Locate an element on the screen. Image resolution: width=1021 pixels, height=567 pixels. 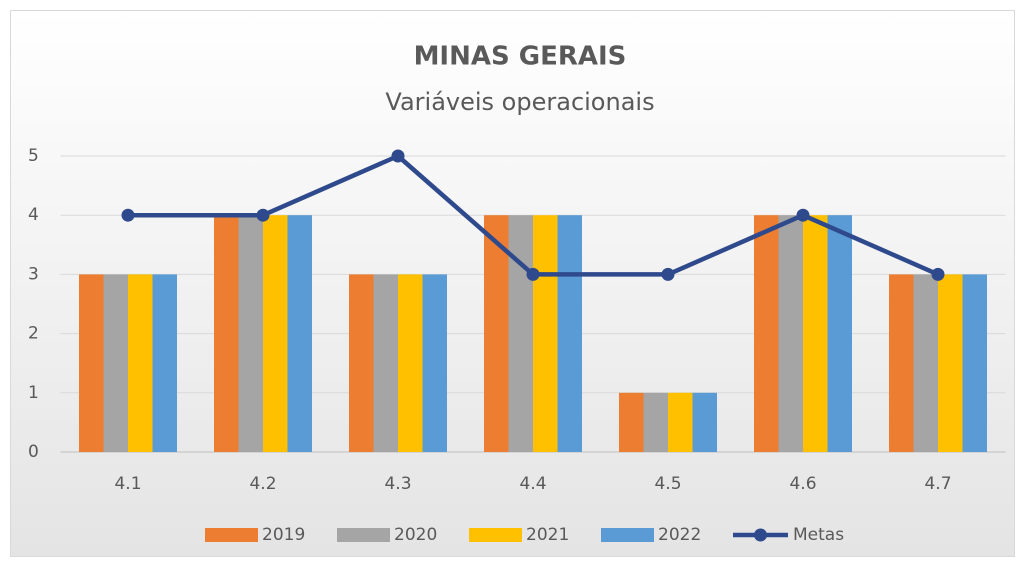
legend-label: 2019 is located at coordinates (283, 535).